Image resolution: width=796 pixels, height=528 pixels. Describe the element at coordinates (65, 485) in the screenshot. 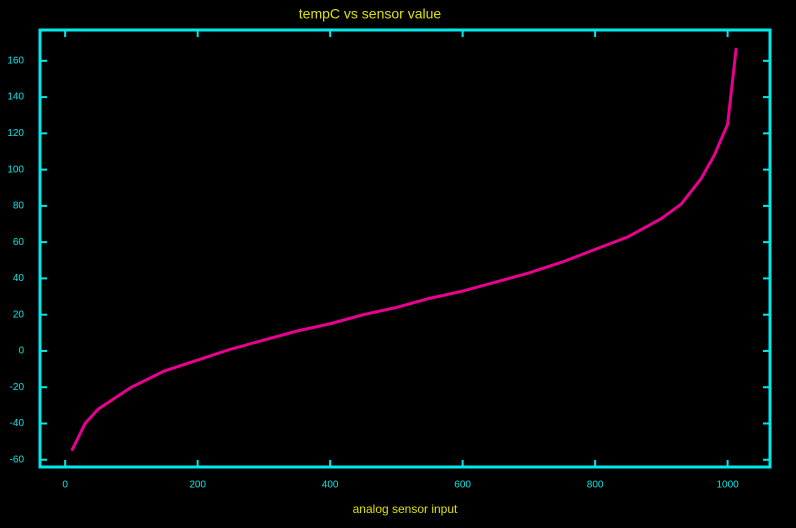

I see `x-tick-label: 0` at that location.